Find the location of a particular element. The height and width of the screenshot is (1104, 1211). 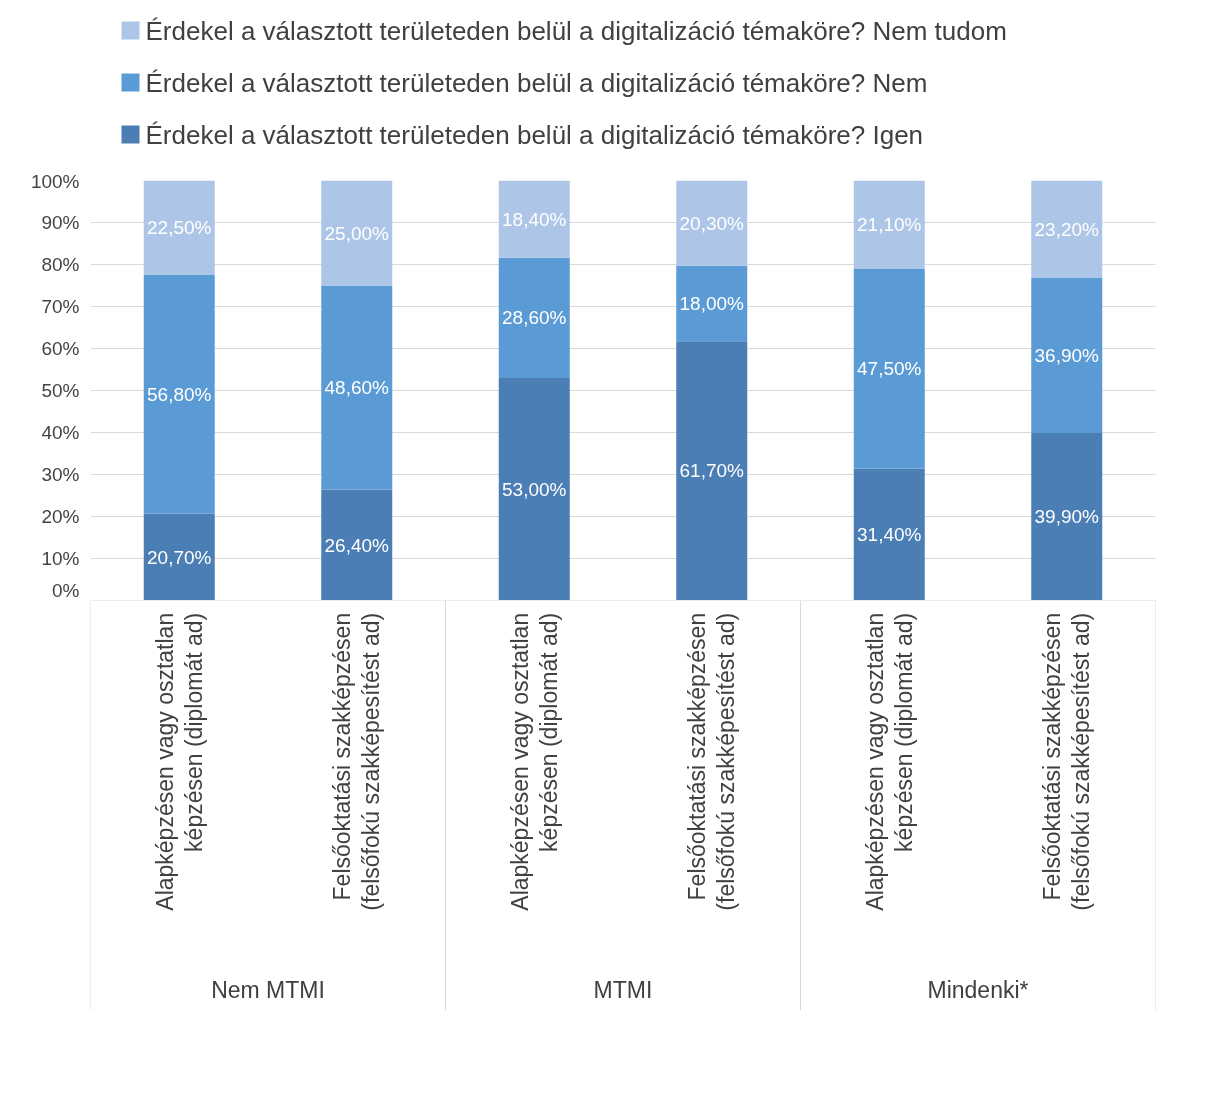

y-tick-label: 70% is located at coordinates (60, 306).